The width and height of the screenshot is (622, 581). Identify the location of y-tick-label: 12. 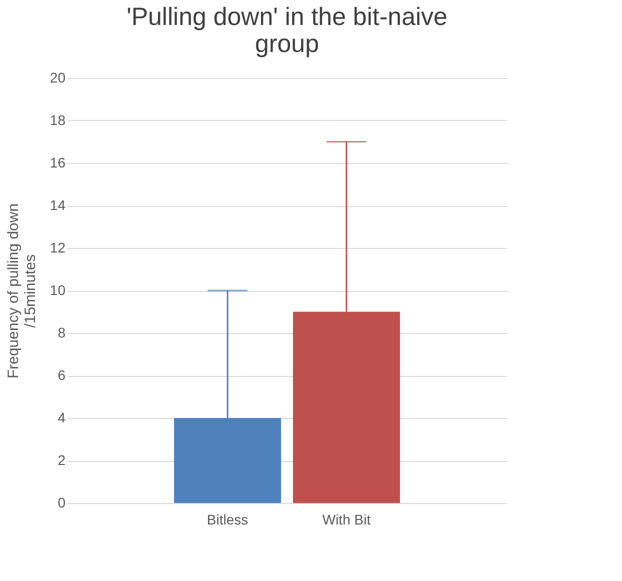
(58, 248).